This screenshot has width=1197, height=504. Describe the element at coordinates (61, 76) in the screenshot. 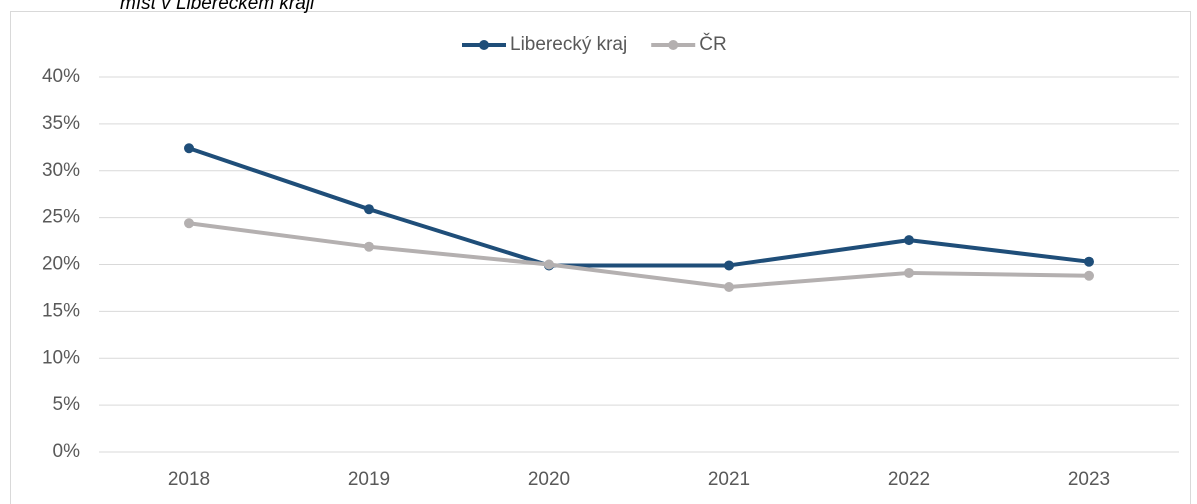

I see `y-tick-label: 40%` at that location.